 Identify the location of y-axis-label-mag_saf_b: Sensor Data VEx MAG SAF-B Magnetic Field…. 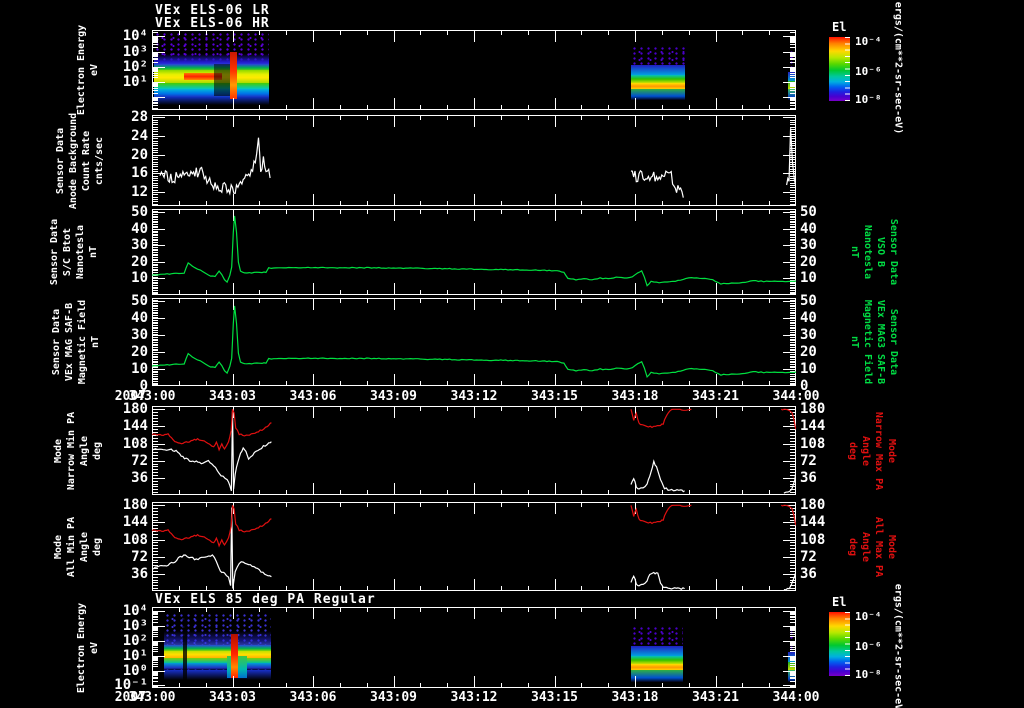
(76, 342).